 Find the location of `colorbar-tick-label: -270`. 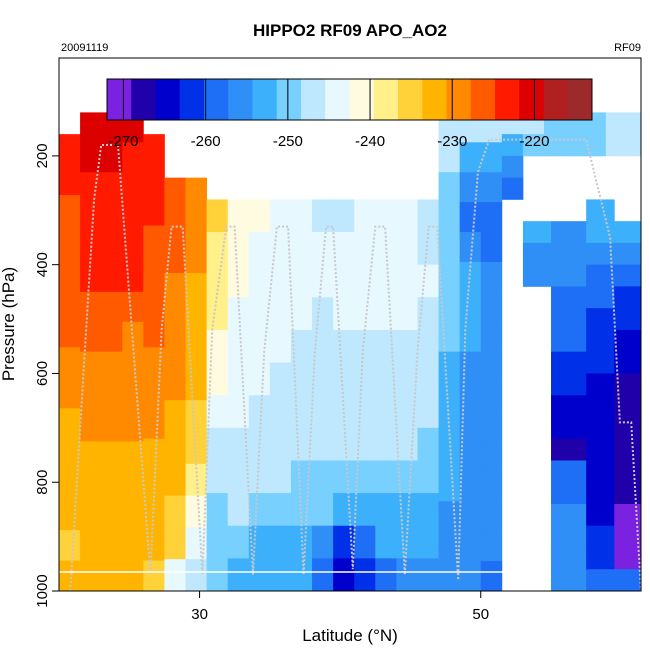

colorbar-tick-label: -270 is located at coordinates (123, 141).